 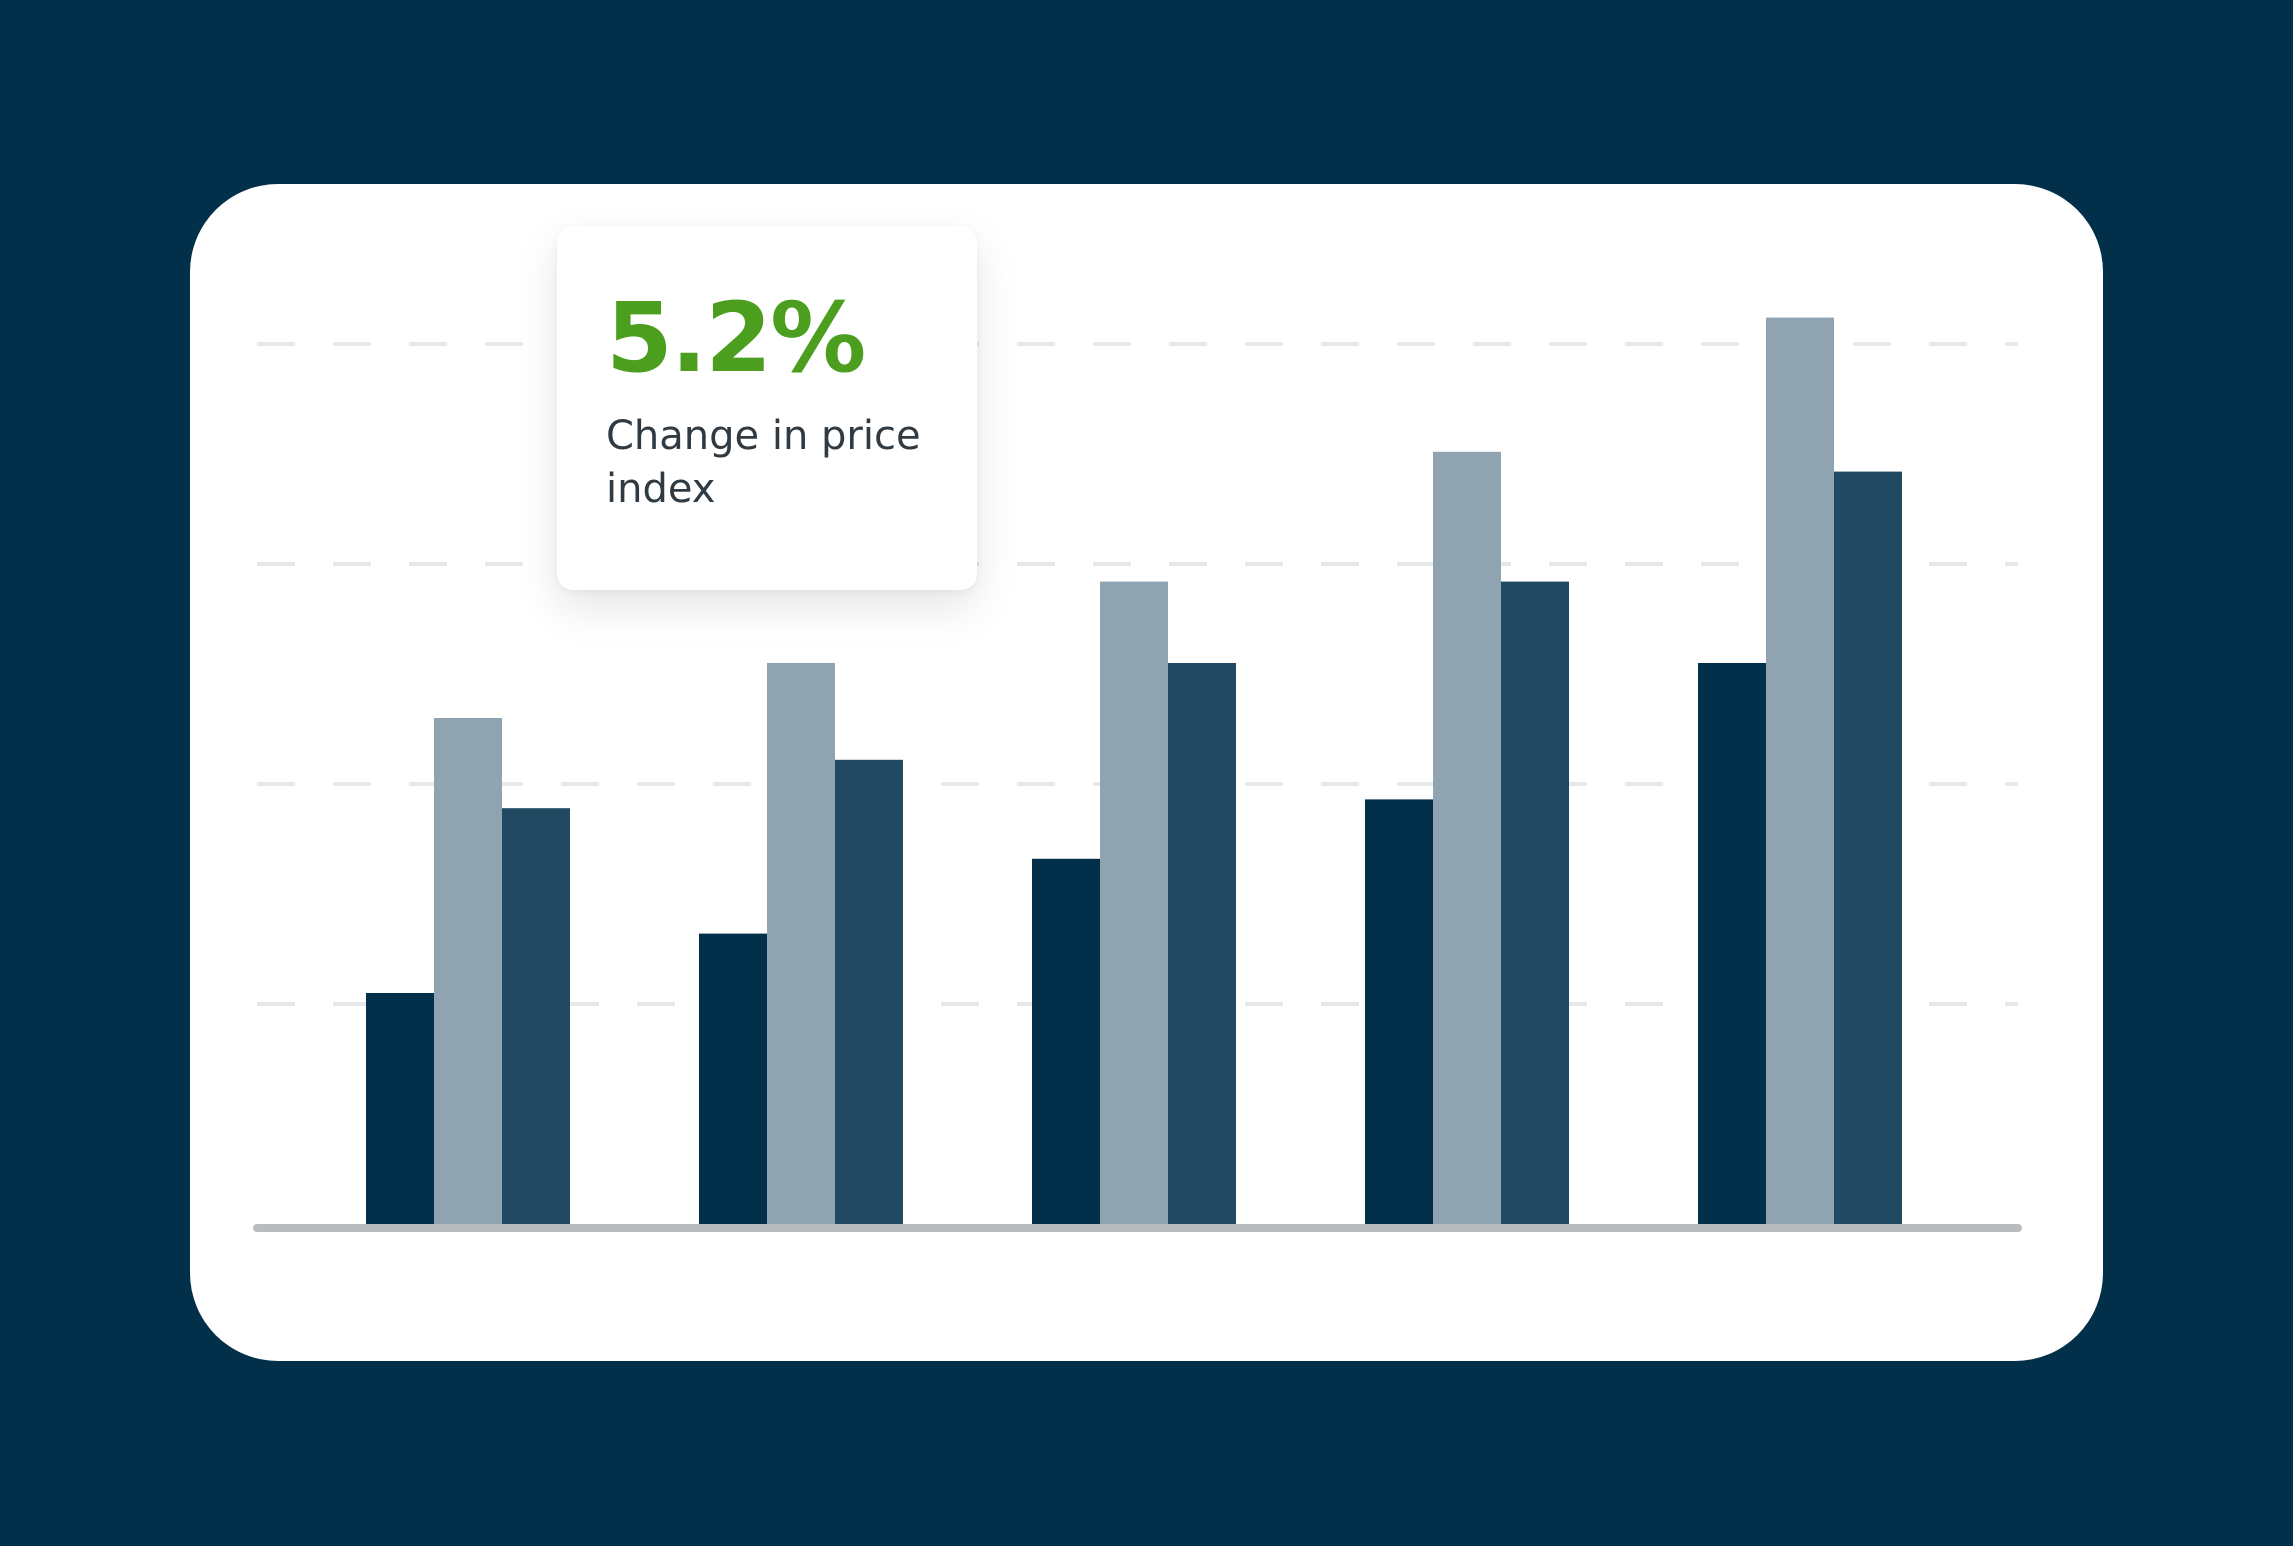 What do you see at coordinates (763, 462) in the screenshot?
I see `stat-label: Change in price index` at bounding box center [763, 462].